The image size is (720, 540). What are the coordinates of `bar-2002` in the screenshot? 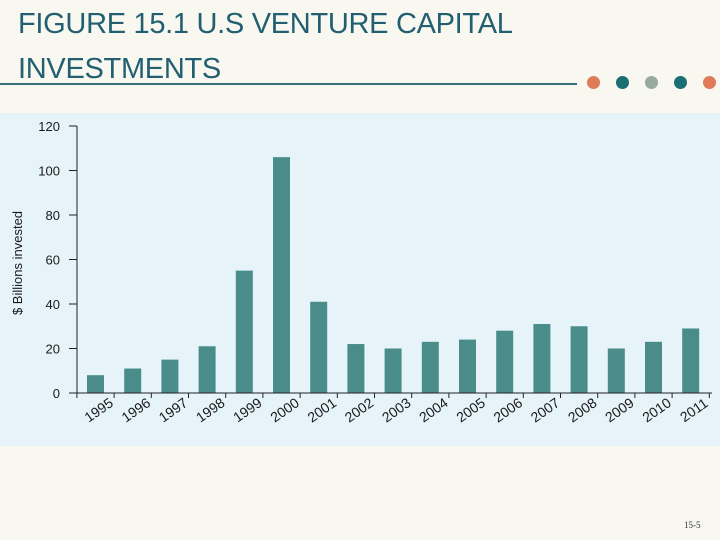 It's located at (356, 368).